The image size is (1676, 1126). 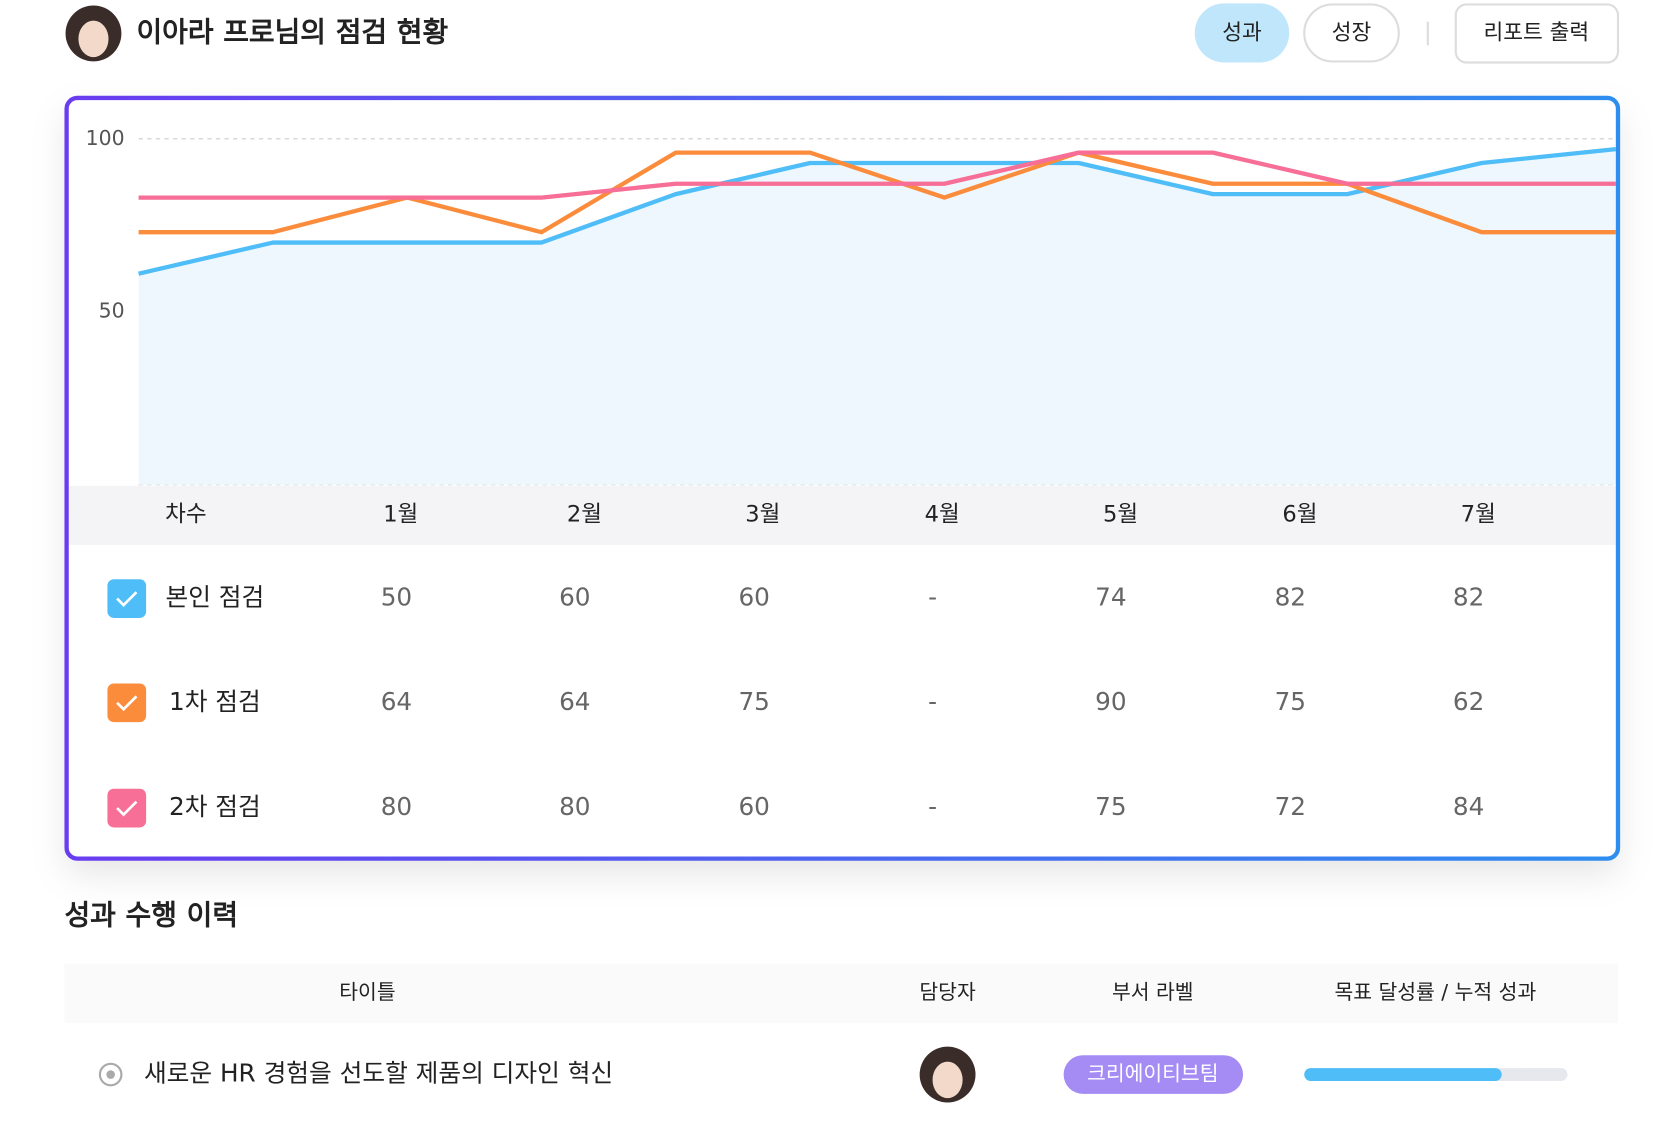 What do you see at coordinates (1435, 992) in the screenshot?
I see `column-header: 목표 달성률 / 누적 성과` at bounding box center [1435, 992].